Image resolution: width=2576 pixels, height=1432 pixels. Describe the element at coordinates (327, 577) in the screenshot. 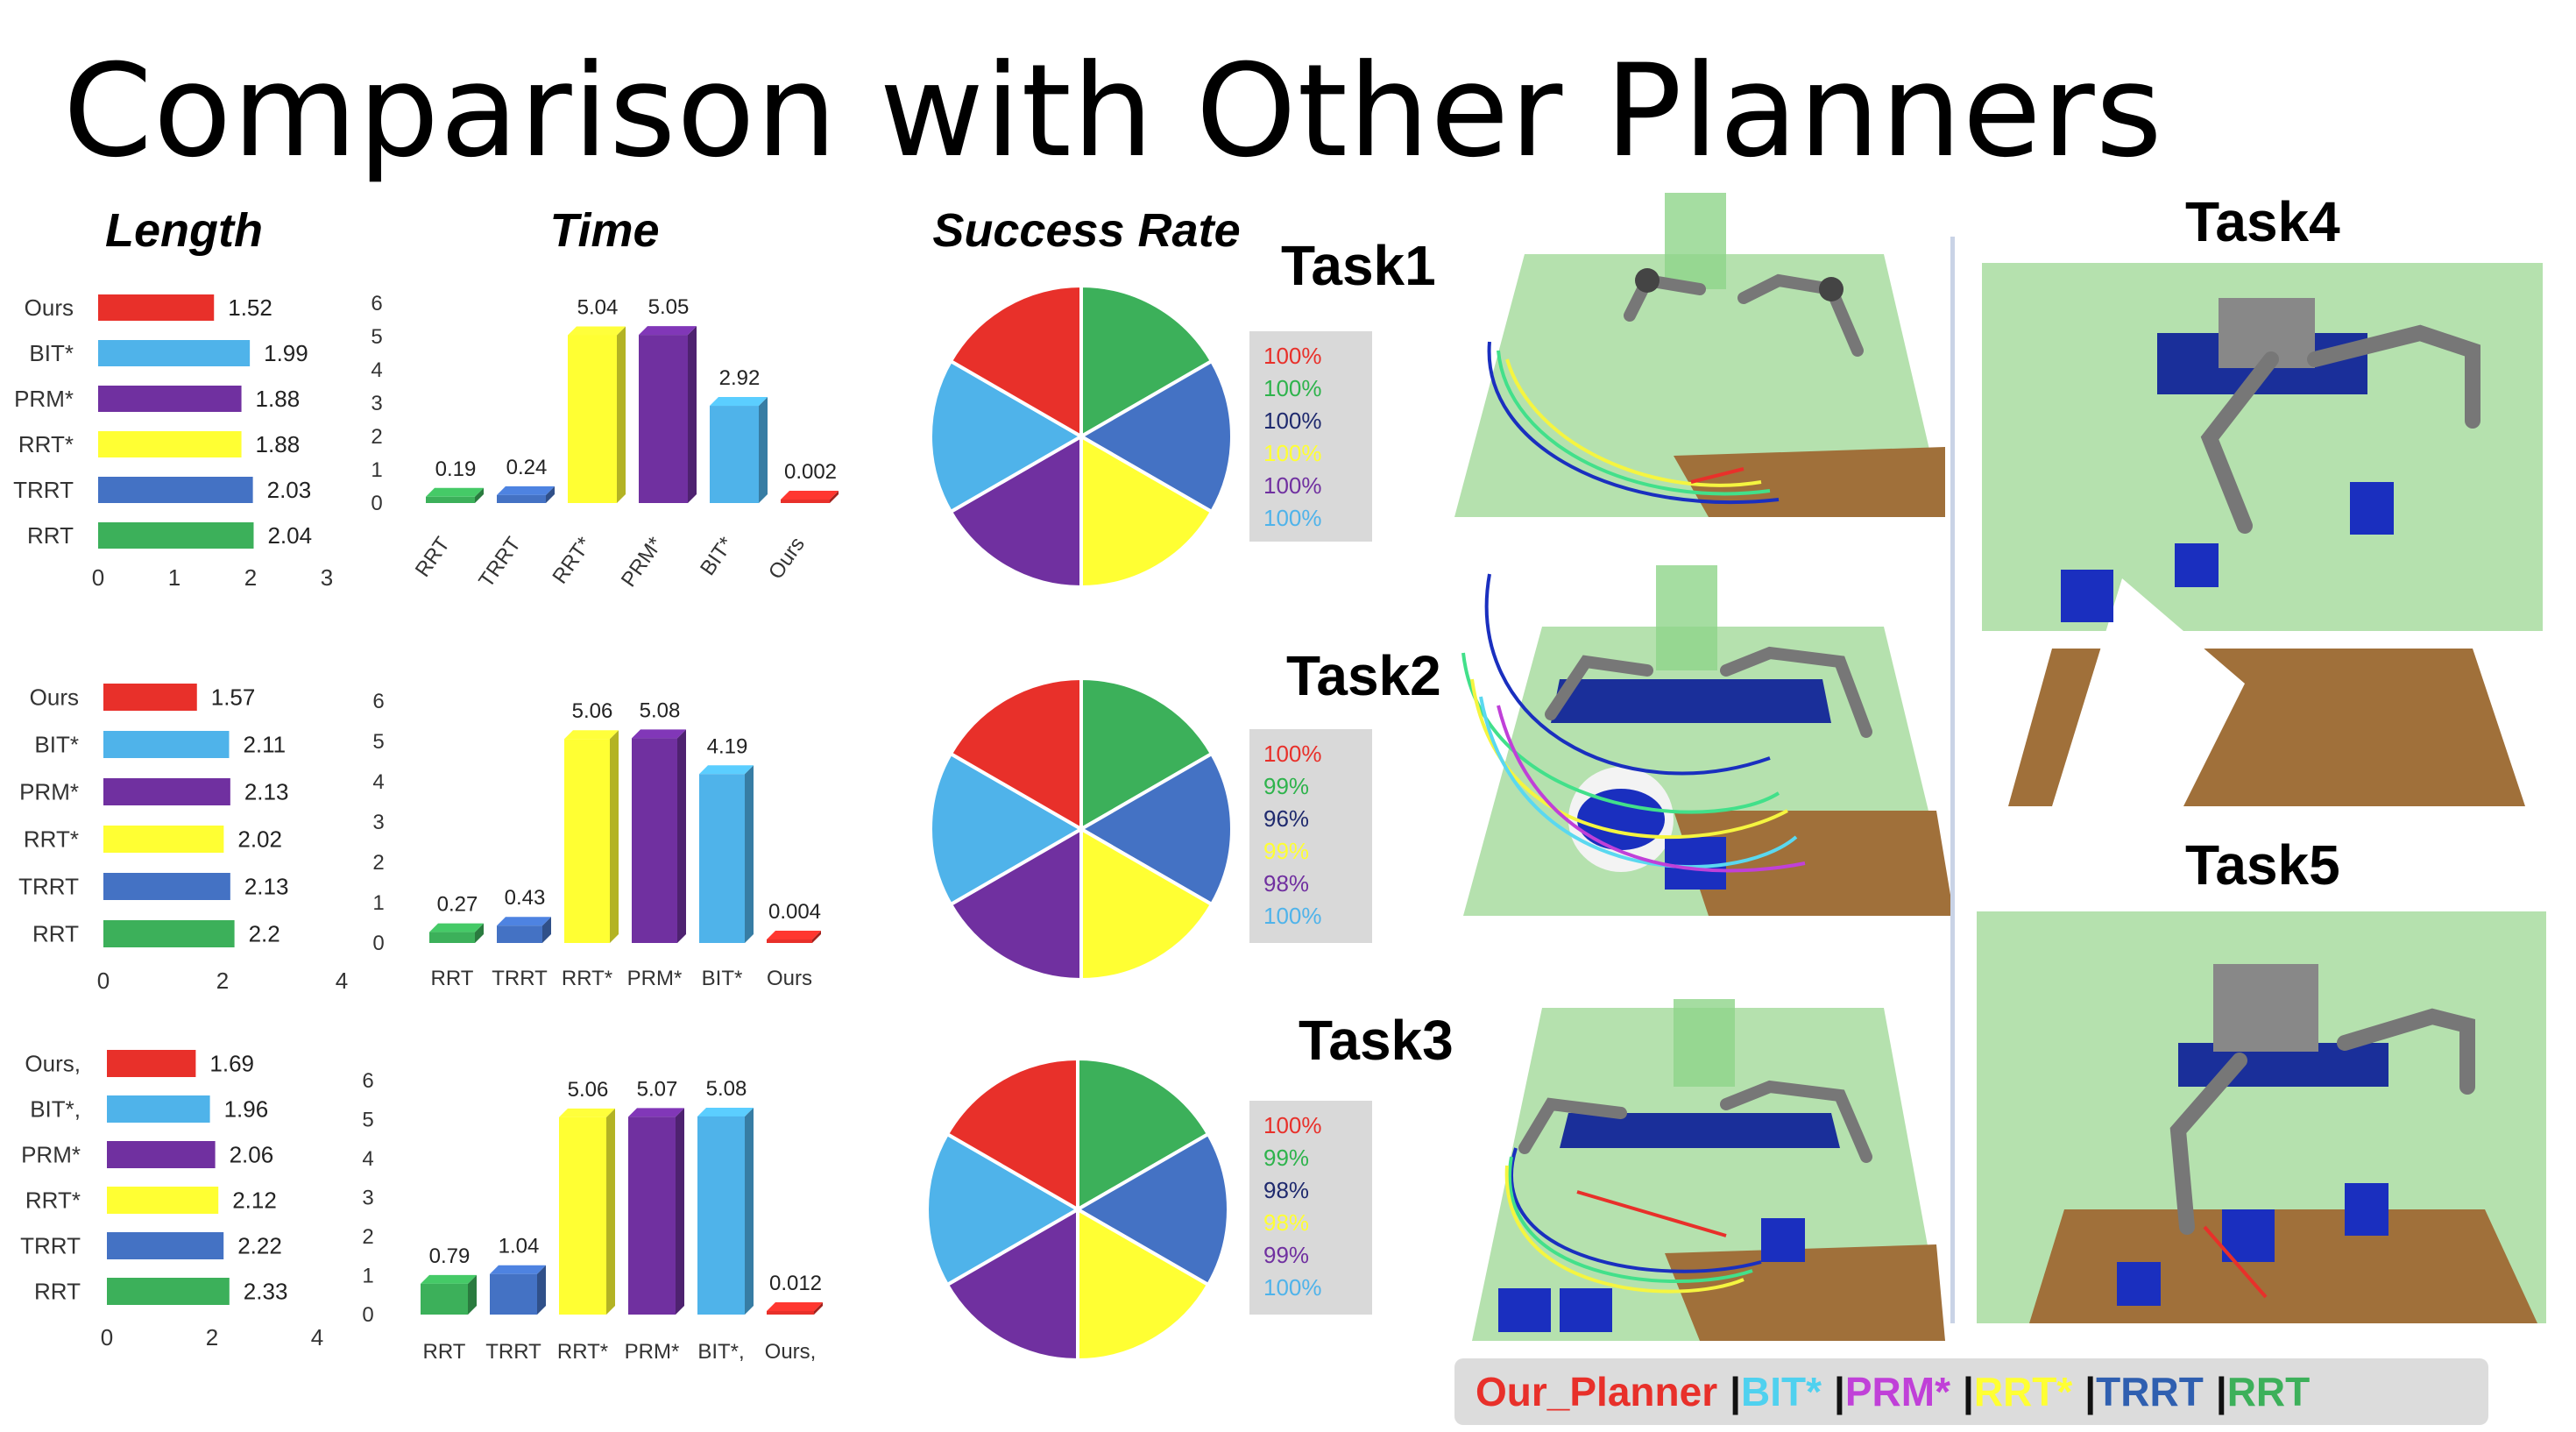

I see `length-x-tick-label: 3` at that location.